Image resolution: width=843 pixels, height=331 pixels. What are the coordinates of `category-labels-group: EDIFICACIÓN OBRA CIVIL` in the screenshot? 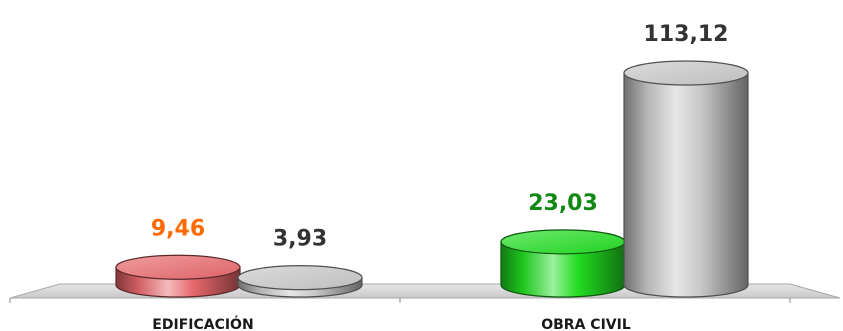 It's located at (391, 323).